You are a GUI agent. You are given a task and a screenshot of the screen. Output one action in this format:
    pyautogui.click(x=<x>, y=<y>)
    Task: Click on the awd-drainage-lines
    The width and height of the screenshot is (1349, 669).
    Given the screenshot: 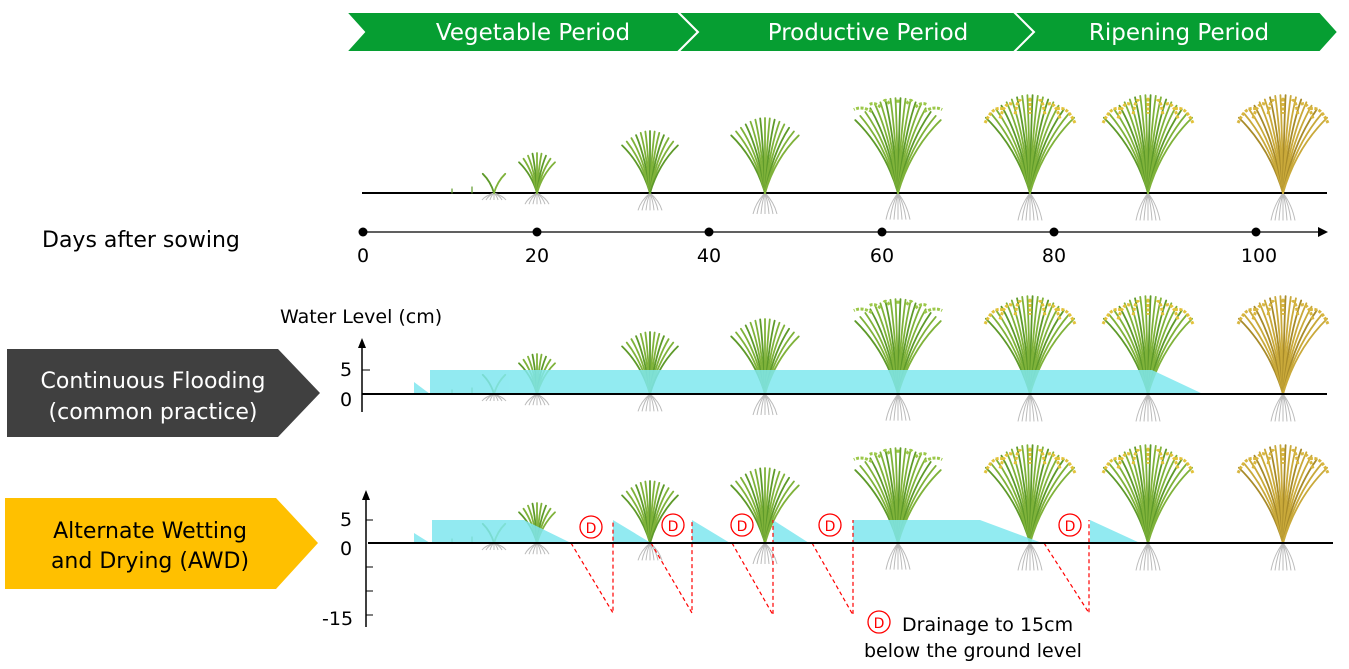 What is the action you would take?
    pyautogui.click(x=830, y=569)
    